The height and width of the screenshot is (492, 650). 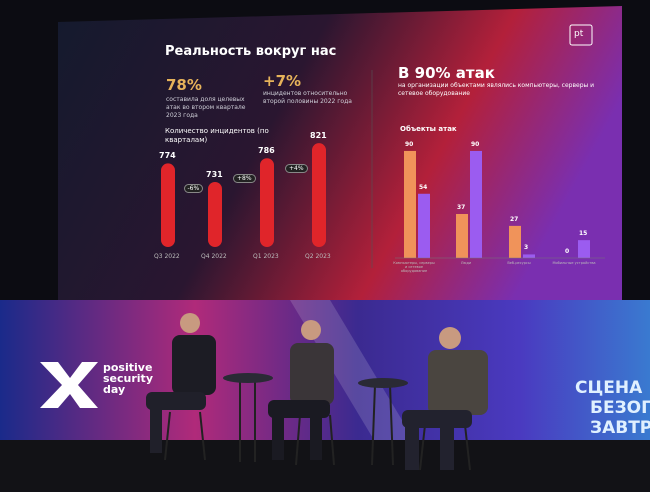 I want to click on value-label: 54, so click(x=423, y=187).